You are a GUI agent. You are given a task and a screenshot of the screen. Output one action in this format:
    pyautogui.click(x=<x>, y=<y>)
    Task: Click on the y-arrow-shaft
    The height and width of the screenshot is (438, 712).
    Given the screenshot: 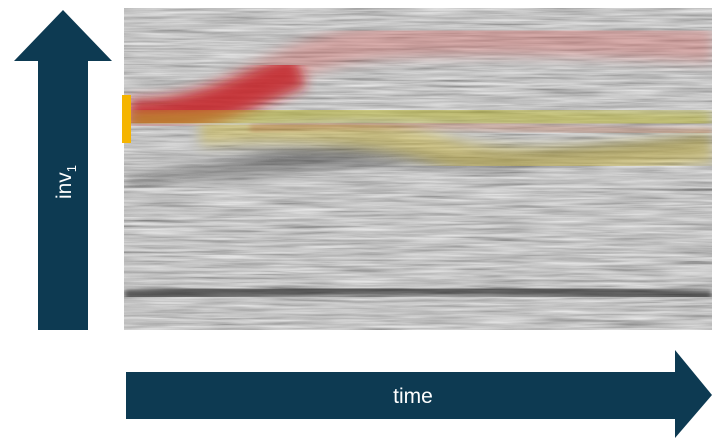 What is the action you would take?
    pyautogui.click(x=63, y=194)
    